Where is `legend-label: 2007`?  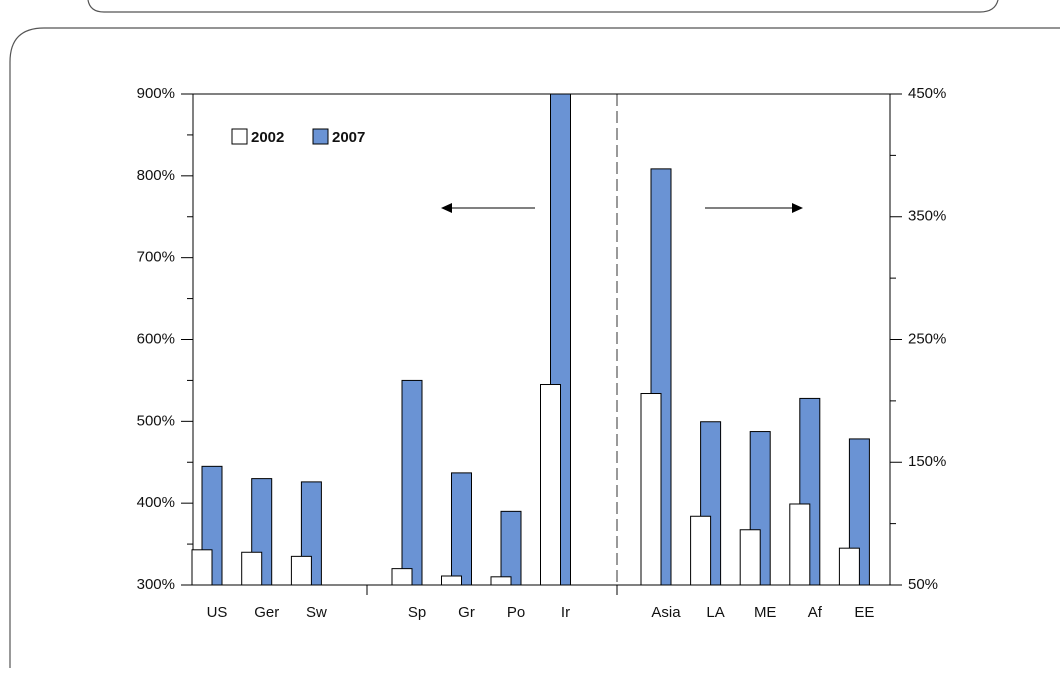
legend-label: 2007 is located at coordinates (348, 137).